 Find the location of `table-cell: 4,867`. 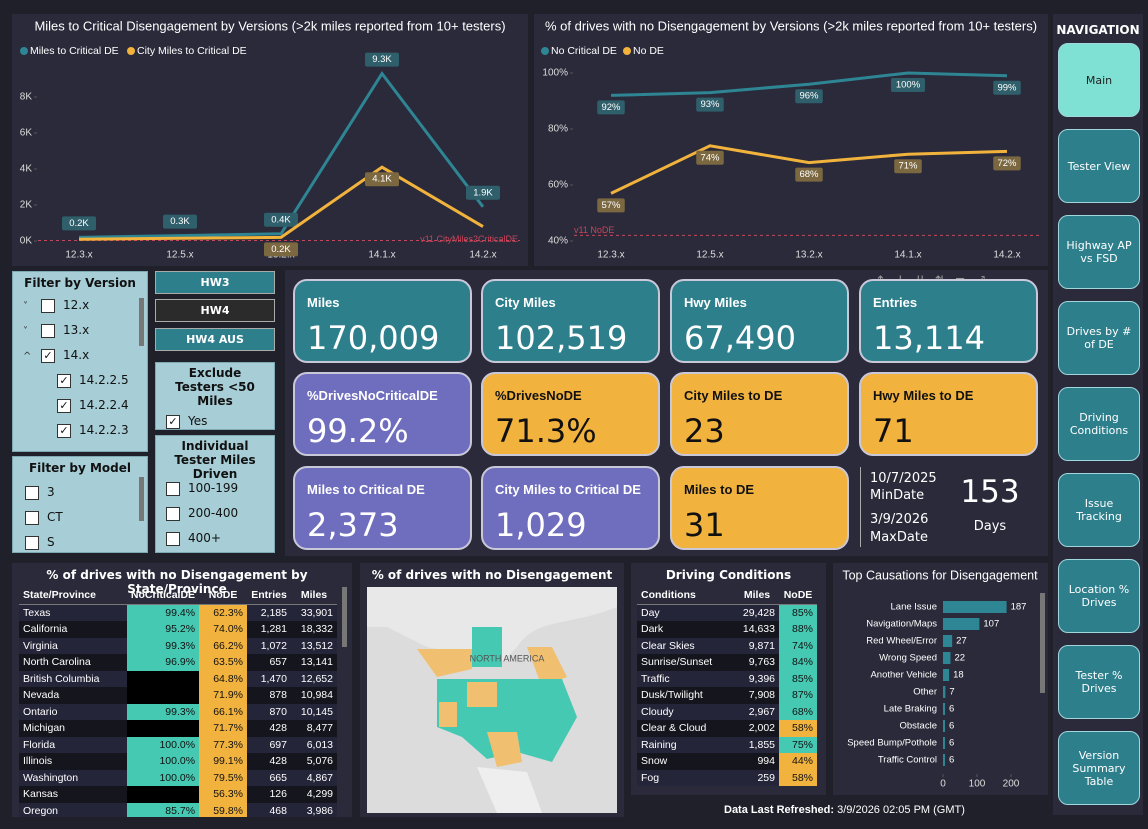

table-cell: 4,867 is located at coordinates (319, 777).